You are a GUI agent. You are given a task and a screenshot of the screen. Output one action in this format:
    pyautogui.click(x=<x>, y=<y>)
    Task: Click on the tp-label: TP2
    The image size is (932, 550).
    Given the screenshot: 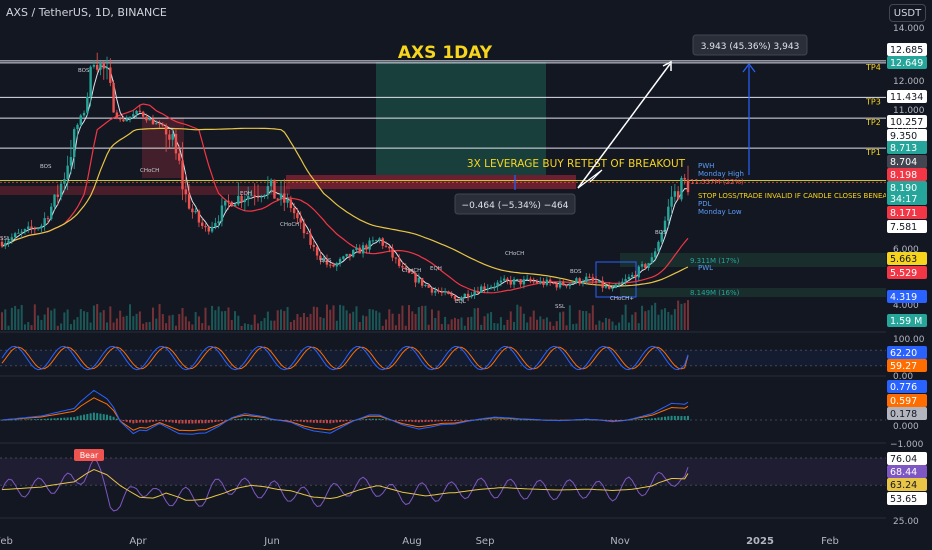 What is the action you would take?
    pyautogui.click(x=873, y=122)
    